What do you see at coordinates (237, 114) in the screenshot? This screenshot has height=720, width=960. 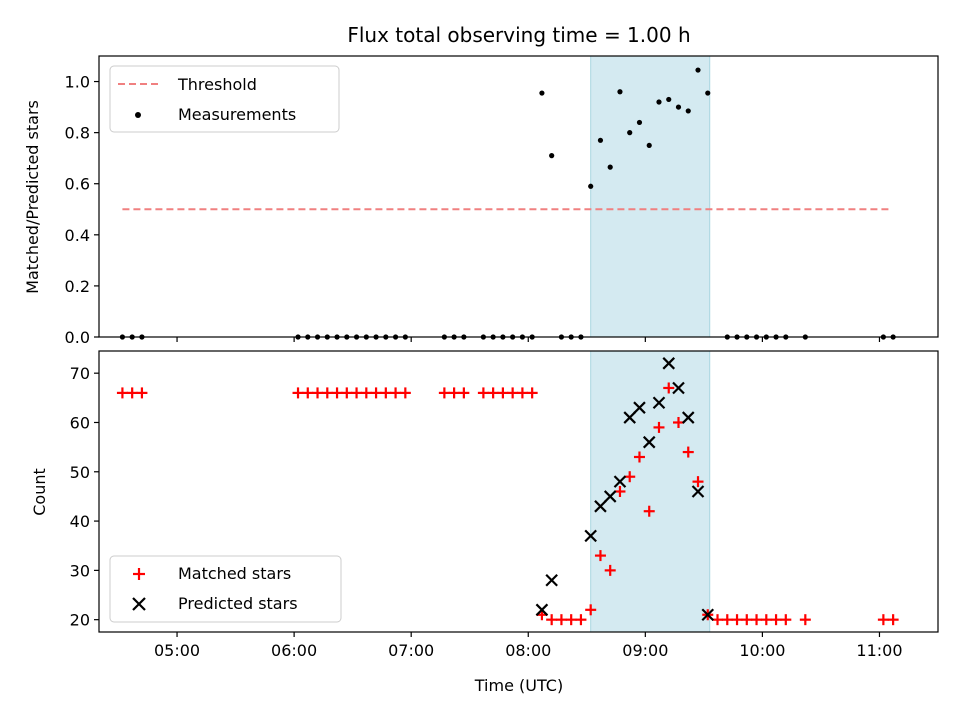 I see `legend-measurements-label: Measurements` at bounding box center [237, 114].